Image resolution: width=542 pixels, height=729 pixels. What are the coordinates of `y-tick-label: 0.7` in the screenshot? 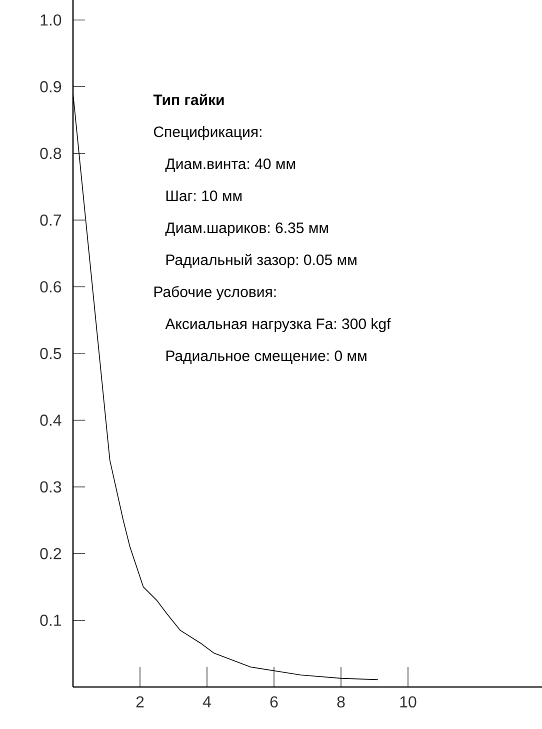 It's located at (50, 220).